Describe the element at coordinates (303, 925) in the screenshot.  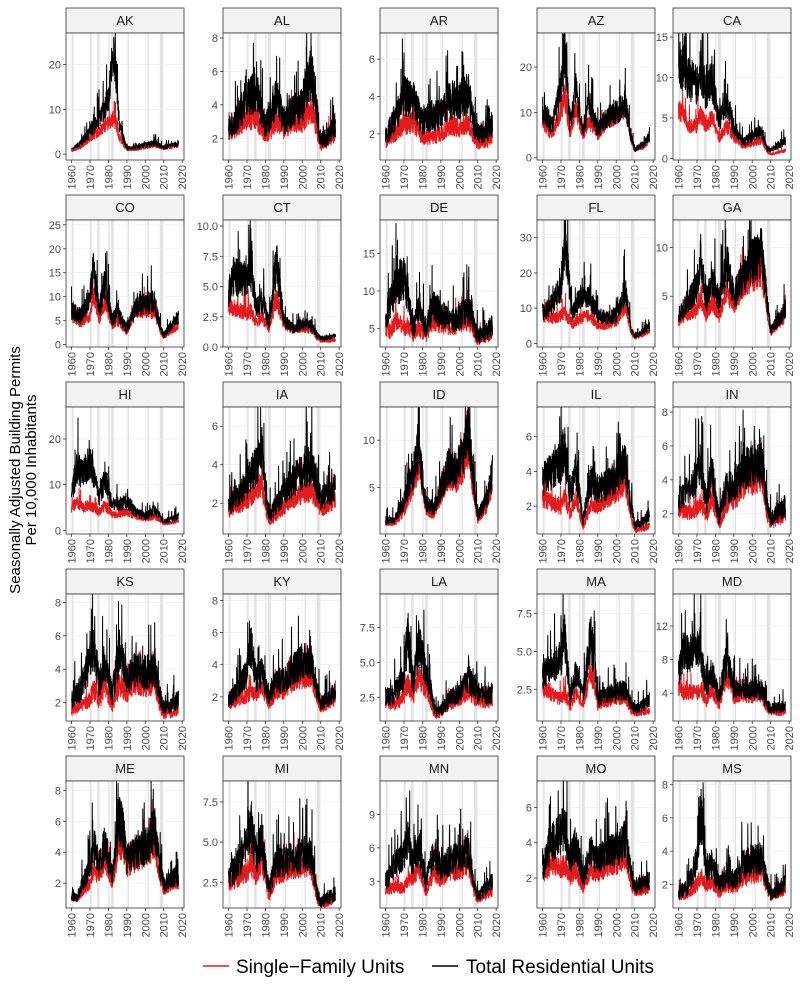
I see `xtick-label-mi-4: 2000` at that location.